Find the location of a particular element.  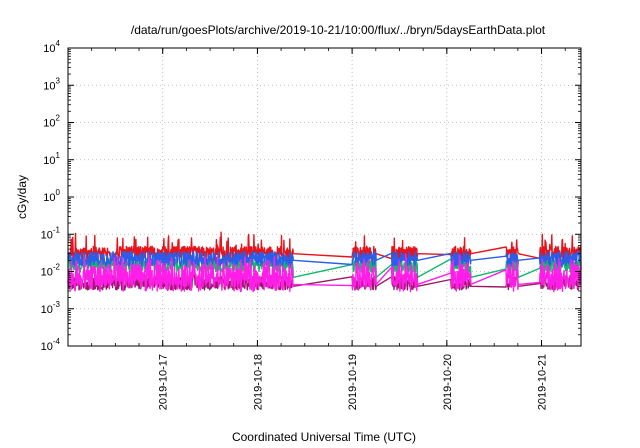

y-tick-exponent: -1 is located at coordinates (57, 229).